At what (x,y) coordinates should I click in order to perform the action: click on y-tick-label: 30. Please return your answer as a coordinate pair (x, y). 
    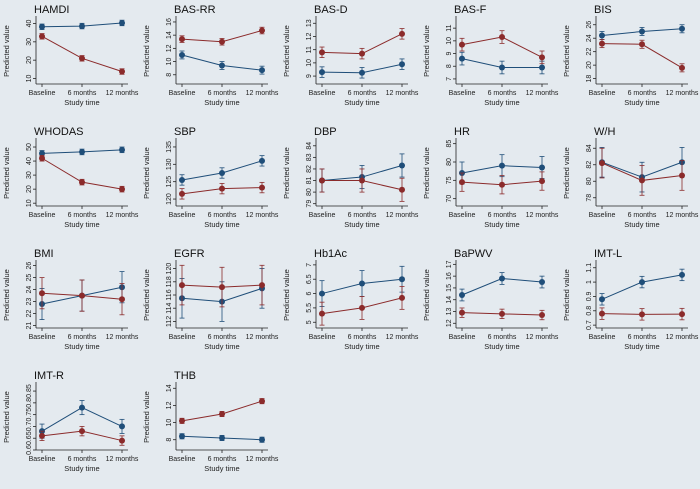
    Looking at the image, I should click on (29, 175).